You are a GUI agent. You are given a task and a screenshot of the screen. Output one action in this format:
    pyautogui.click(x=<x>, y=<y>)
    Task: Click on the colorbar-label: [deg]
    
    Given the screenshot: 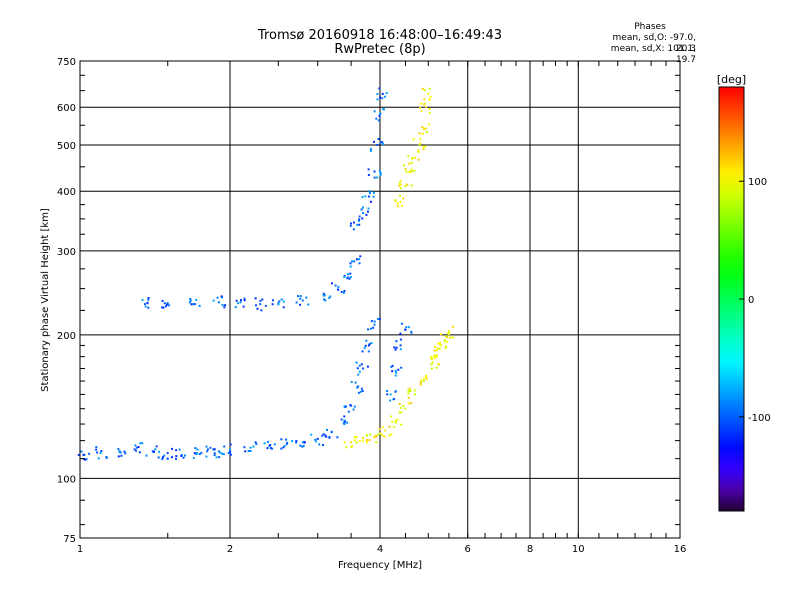 What is the action you would take?
    pyautogui.click(x=731, y=79)
    